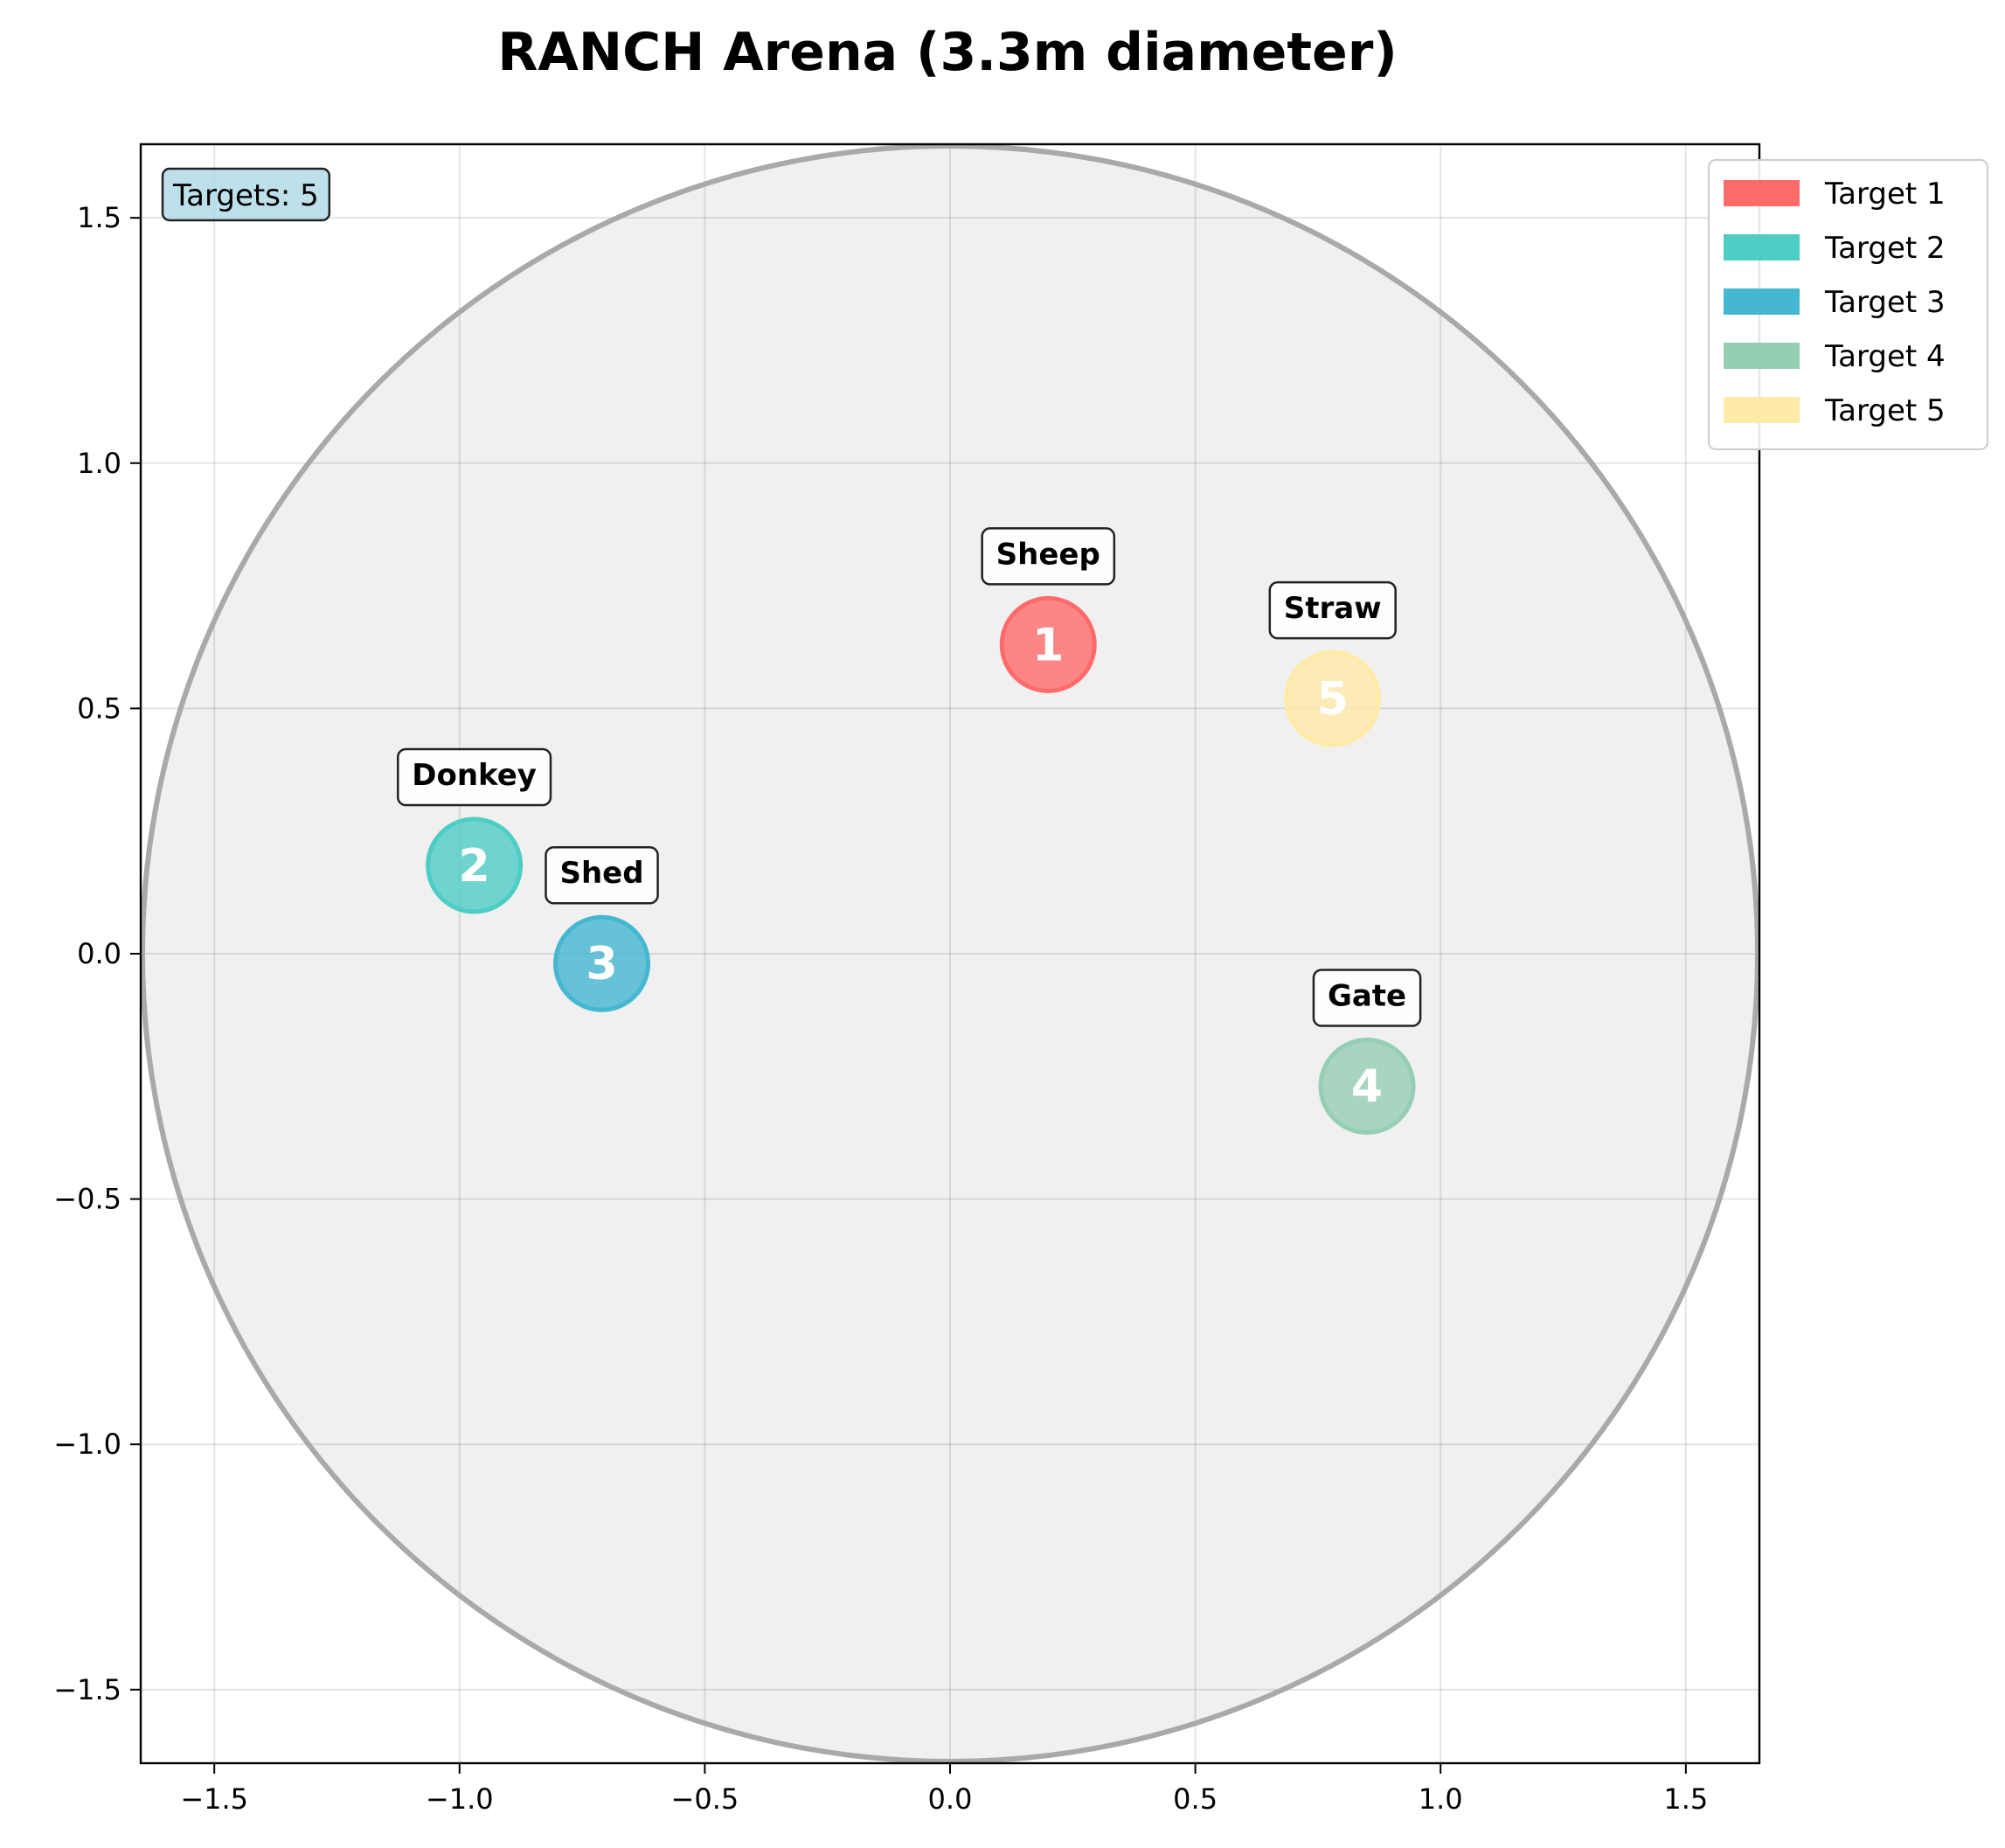 The width and height of the screenshot is (2005, 1848). I want to click on legend-label: Target 4, so click(1885, 357).